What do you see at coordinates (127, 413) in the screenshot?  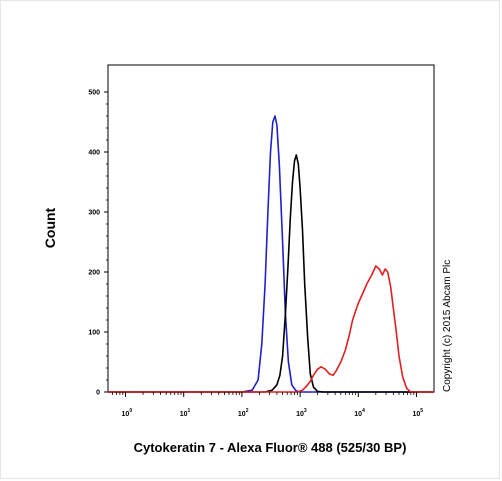 I see `x-tick-label: 10⁰` at bounding box center [127, 413].